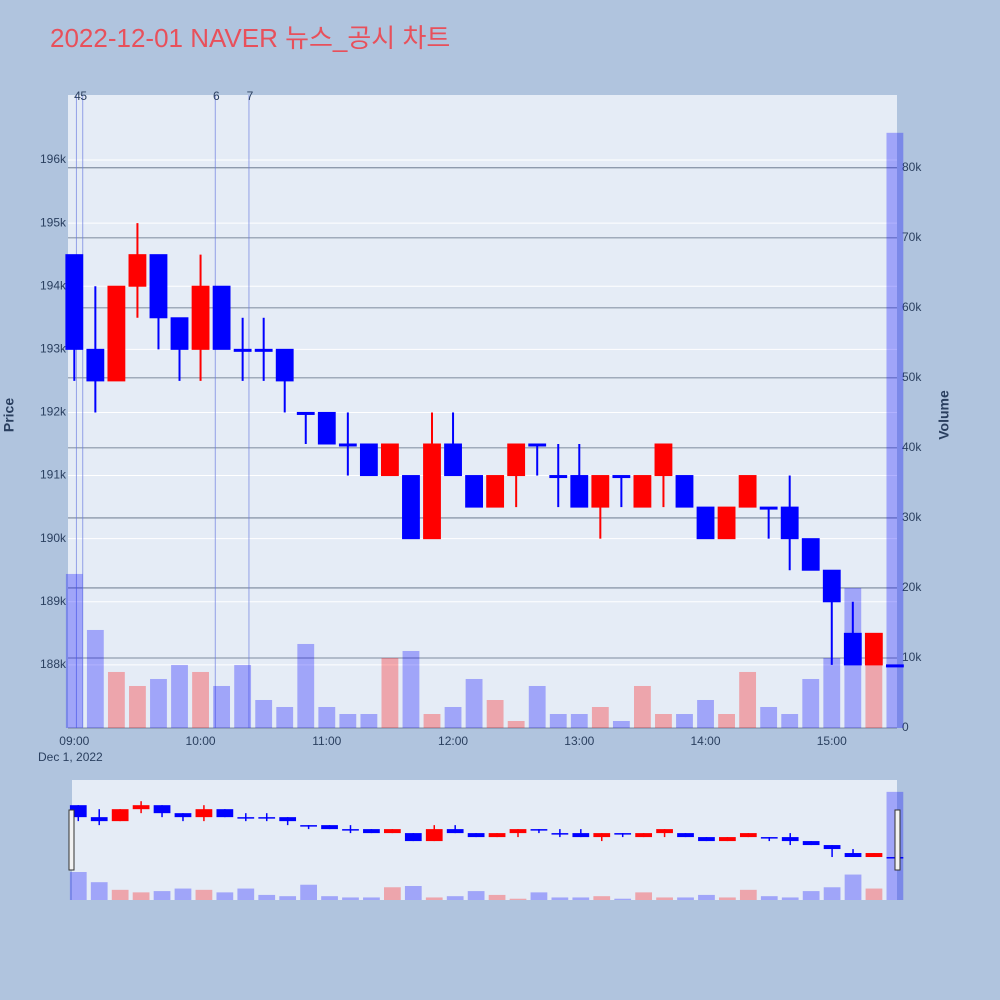  I want to click on news-label: 4, so click(77, 96).